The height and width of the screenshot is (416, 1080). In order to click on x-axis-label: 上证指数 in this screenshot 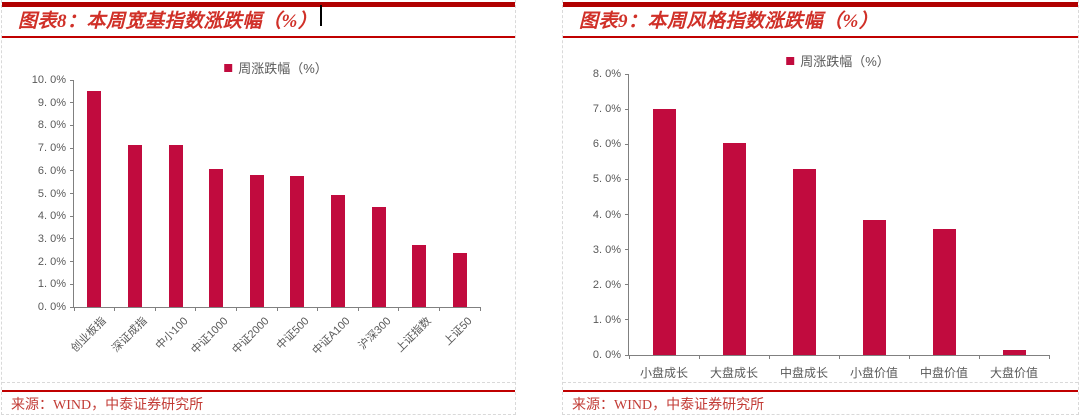, I will do `click(414, 335)`.